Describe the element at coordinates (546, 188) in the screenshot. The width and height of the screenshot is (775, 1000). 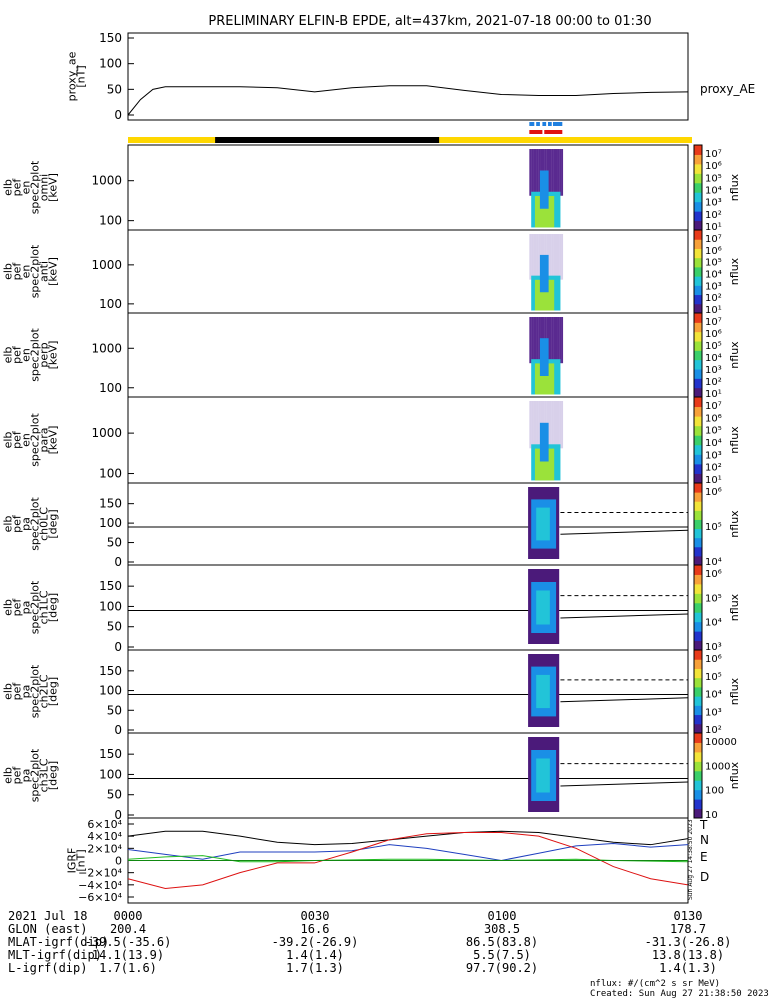
I see `spectrogram-omni` at that location.